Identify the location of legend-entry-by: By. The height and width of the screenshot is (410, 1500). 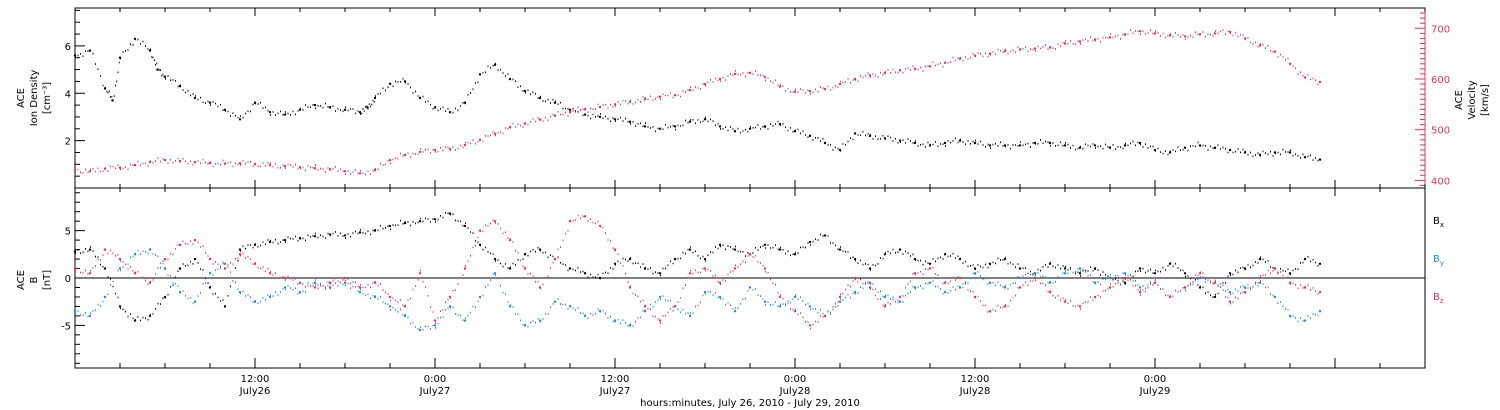
(1438, 260).